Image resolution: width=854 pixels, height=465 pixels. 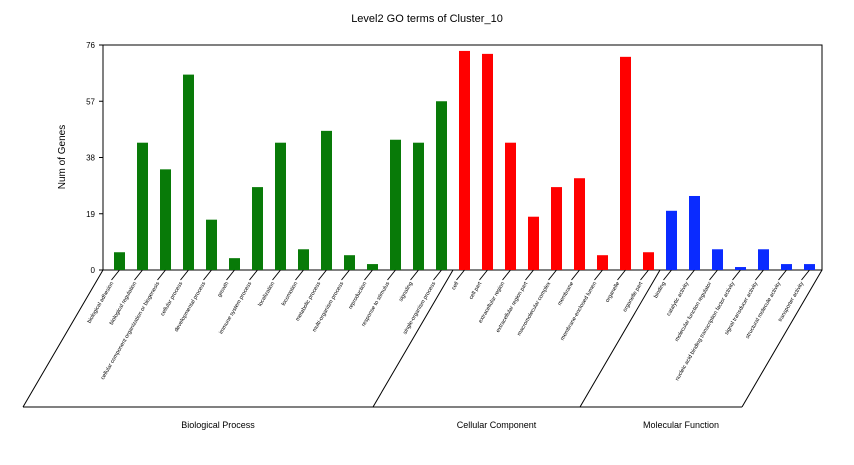 What do you see at coordinates (290, 294) in the screenshot?
I see `x-tick-label: locomotion` at bounding box center [290, 294].